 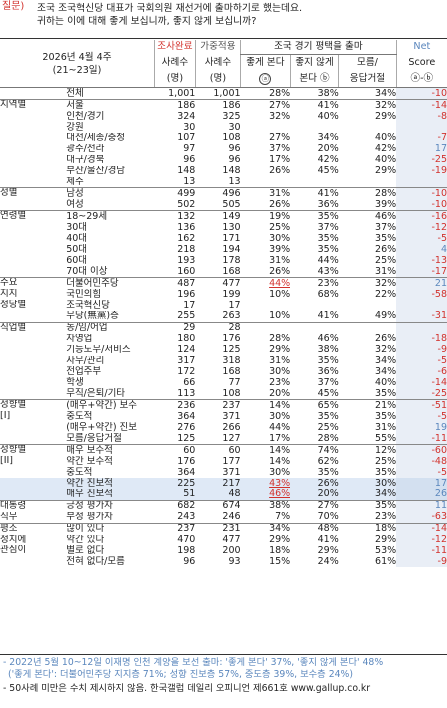 I want to click on row-negative-pct: 36%, so click(x=328, y=372).